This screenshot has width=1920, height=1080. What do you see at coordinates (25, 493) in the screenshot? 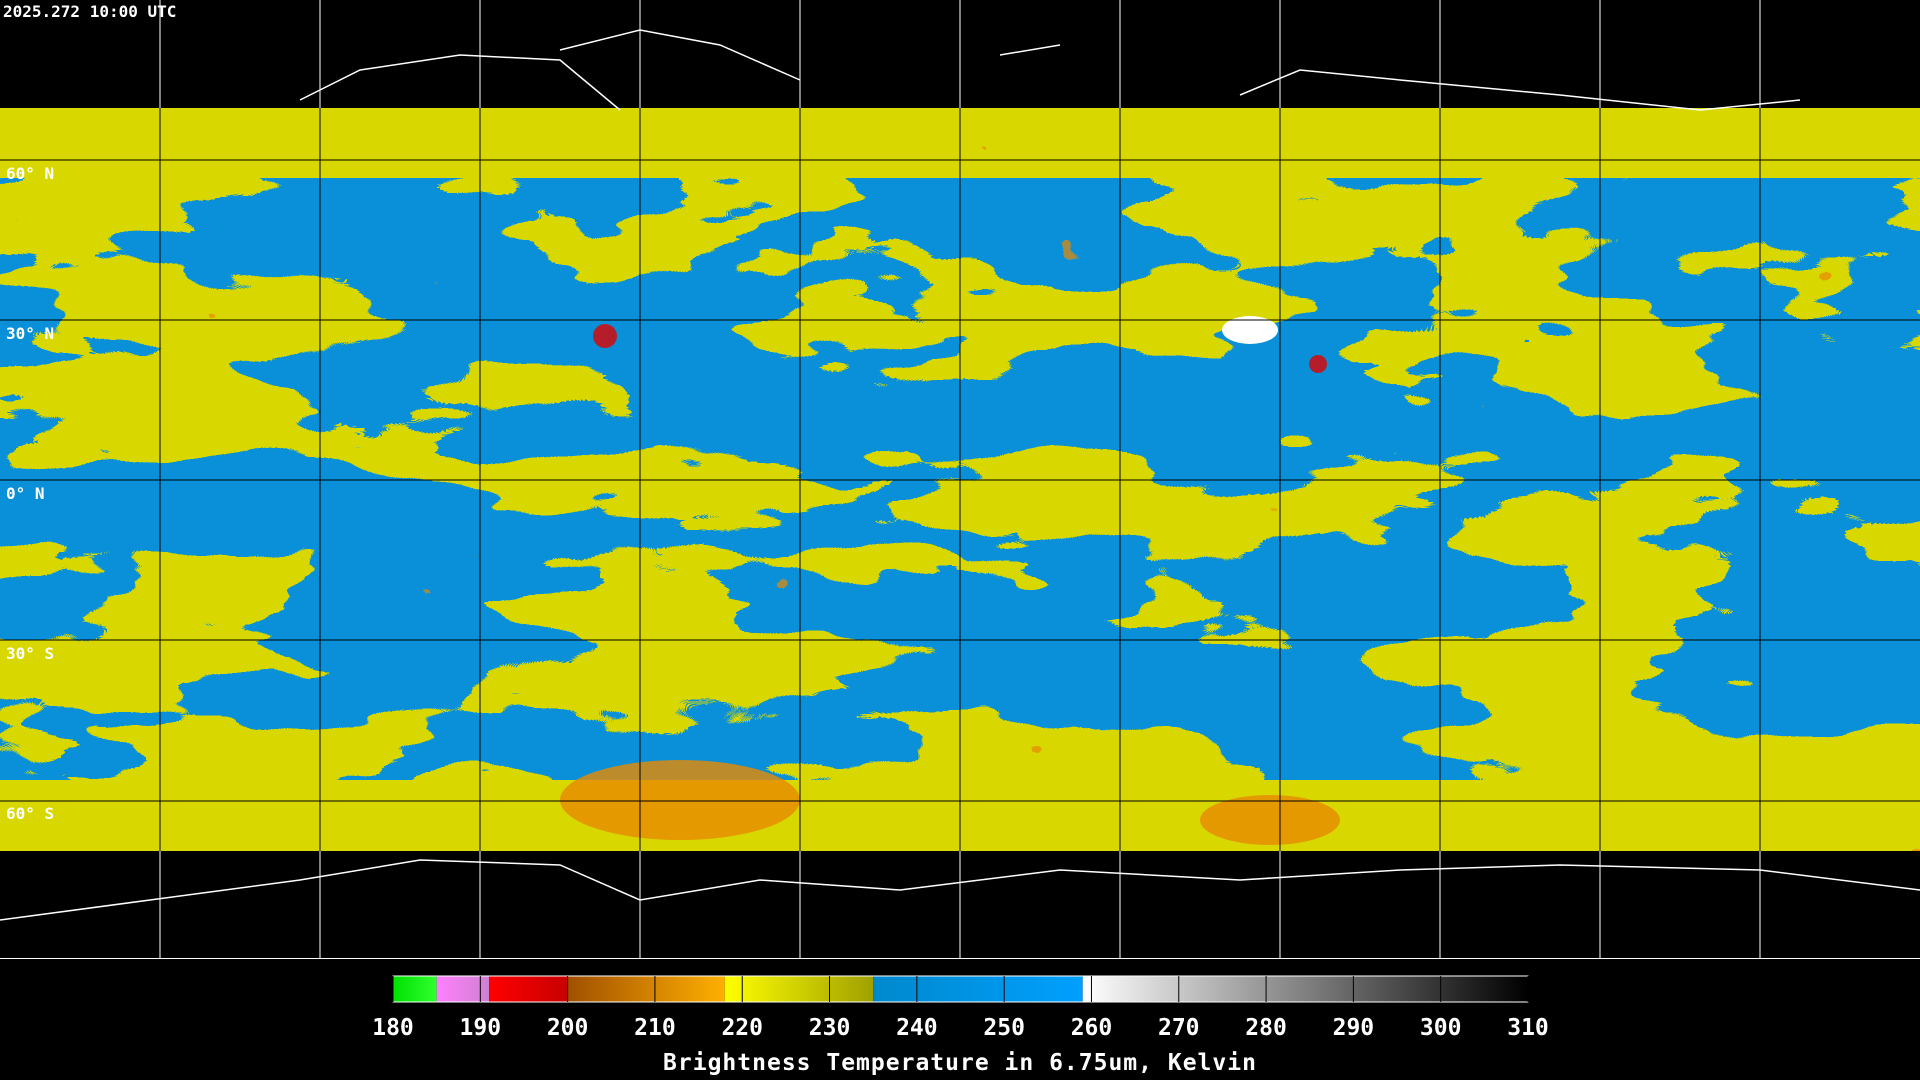
I see `lat-label: 0° N` at bounding box center [25, 493].